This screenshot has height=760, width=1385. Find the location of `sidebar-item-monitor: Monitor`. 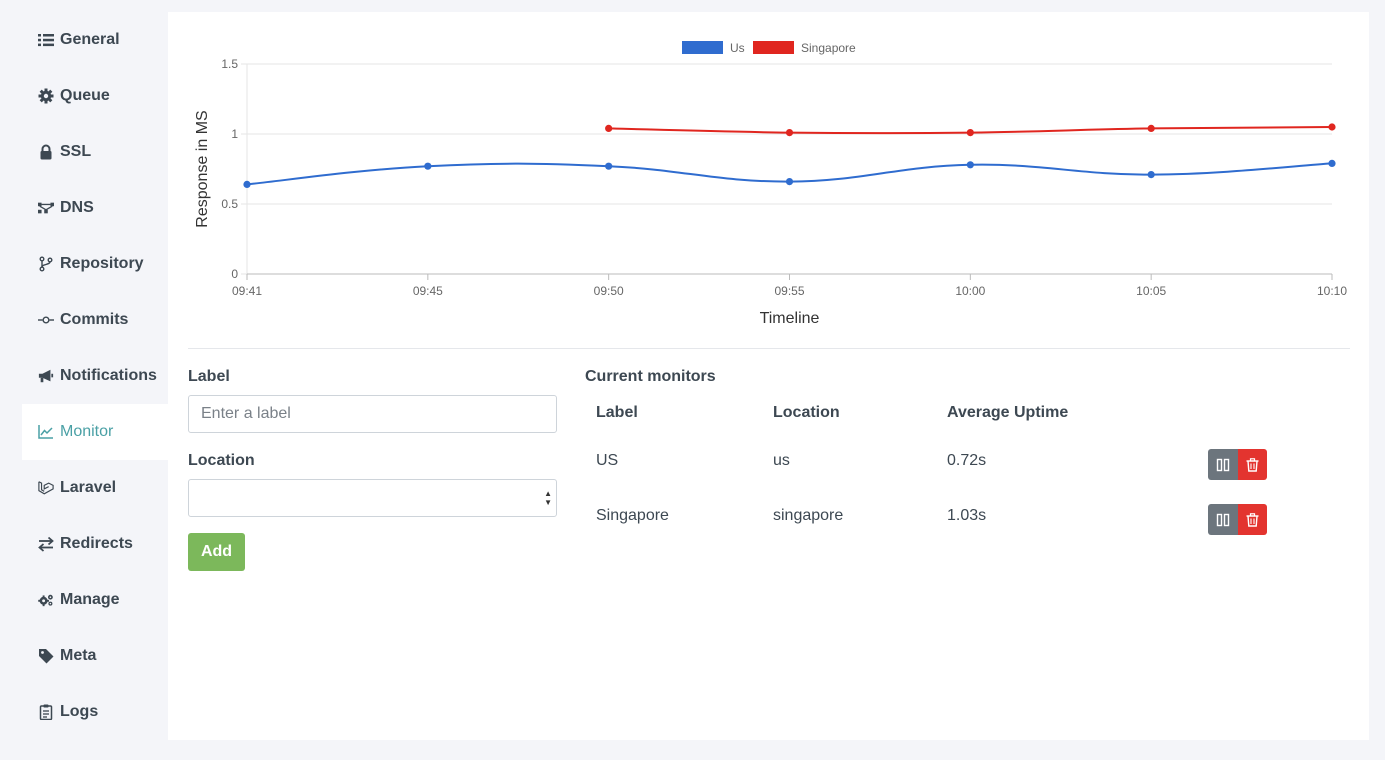

sidebar-item-monitor: Monitor is located at coordinates (95, 432).